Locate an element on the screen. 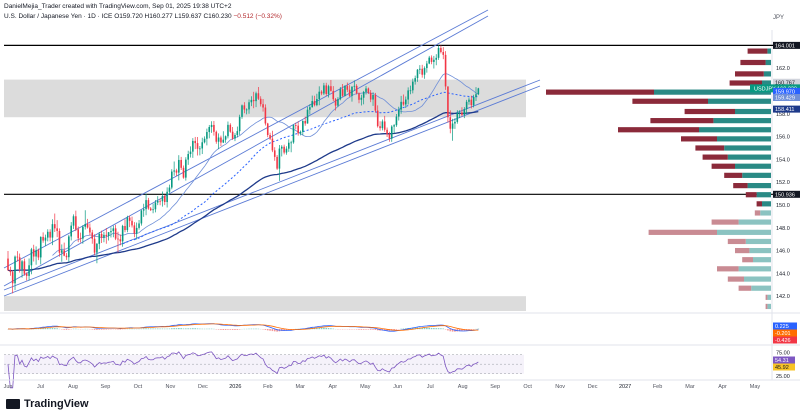 The height and width of the screenshot is (420, 800). x-tick-label: Sep is located at coordinates (106, 387).